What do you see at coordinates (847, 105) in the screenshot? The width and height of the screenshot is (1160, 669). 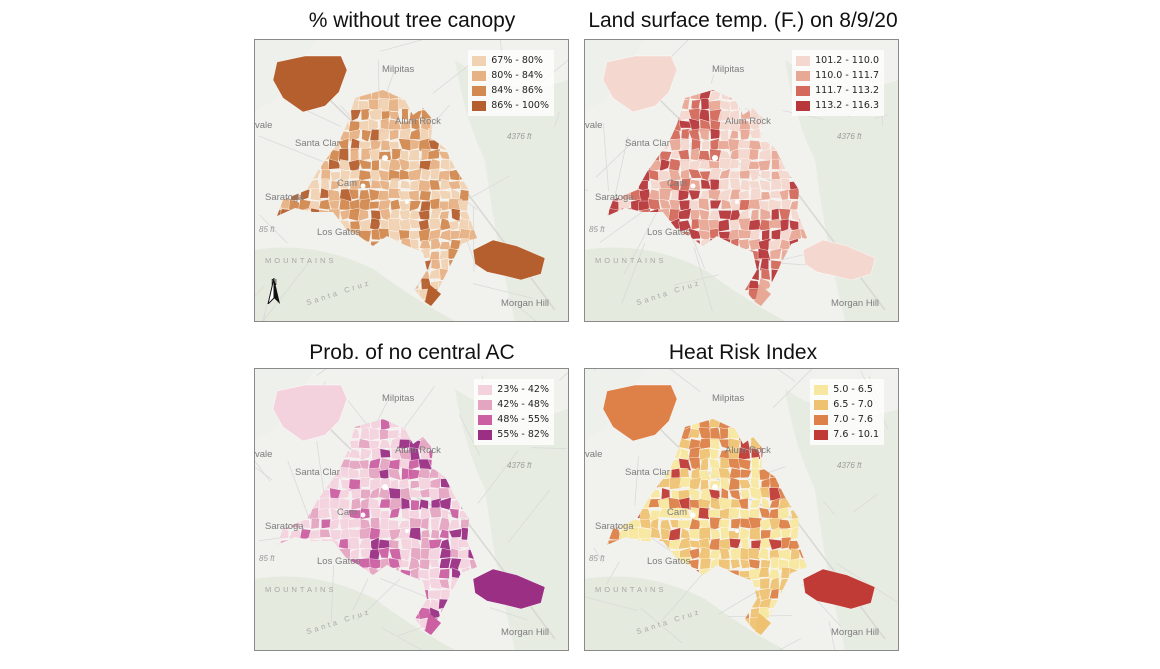 I see `legend-label: 113.2 - 116.3` at bounding box center [847, 105].